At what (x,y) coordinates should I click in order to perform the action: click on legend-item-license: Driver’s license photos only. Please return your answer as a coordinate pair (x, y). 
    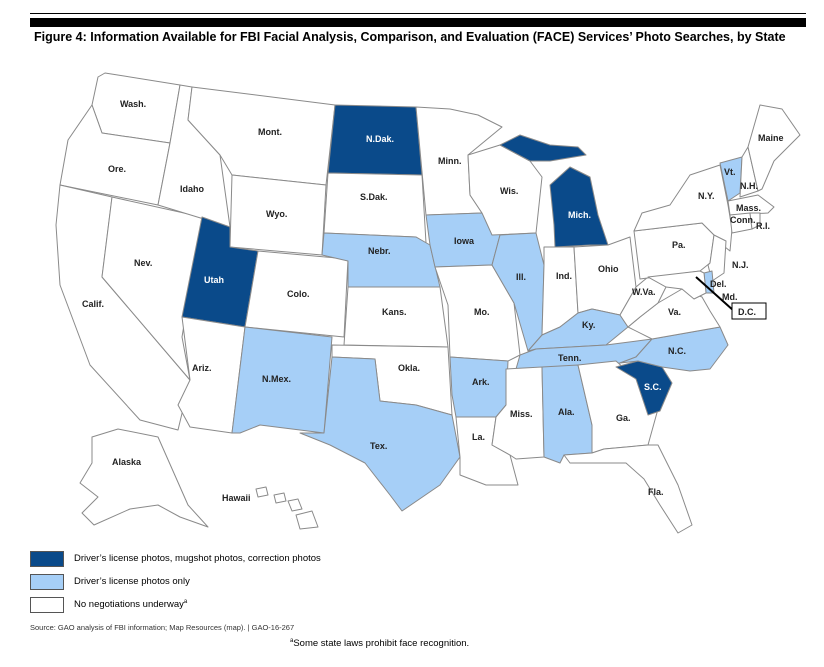
    Looking at the image, I should click on (175, 581).